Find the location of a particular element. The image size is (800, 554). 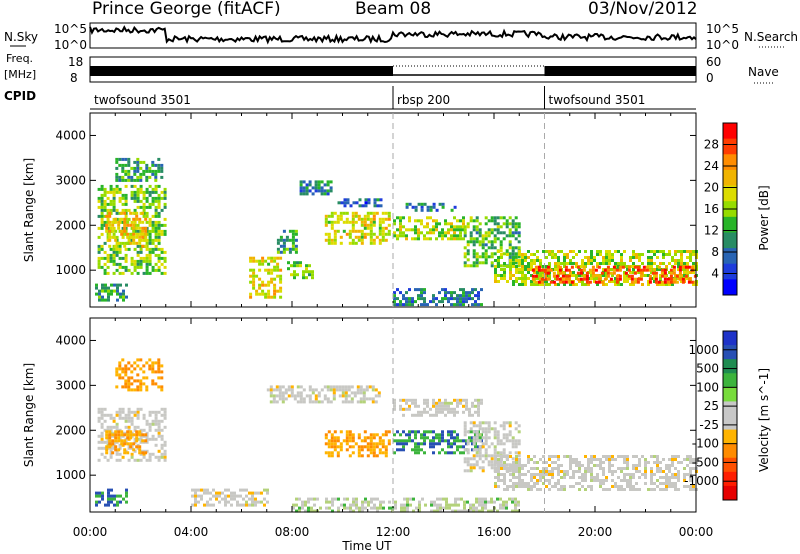

freq-left-tick-top: 18 is located at coordinates (75, 62).